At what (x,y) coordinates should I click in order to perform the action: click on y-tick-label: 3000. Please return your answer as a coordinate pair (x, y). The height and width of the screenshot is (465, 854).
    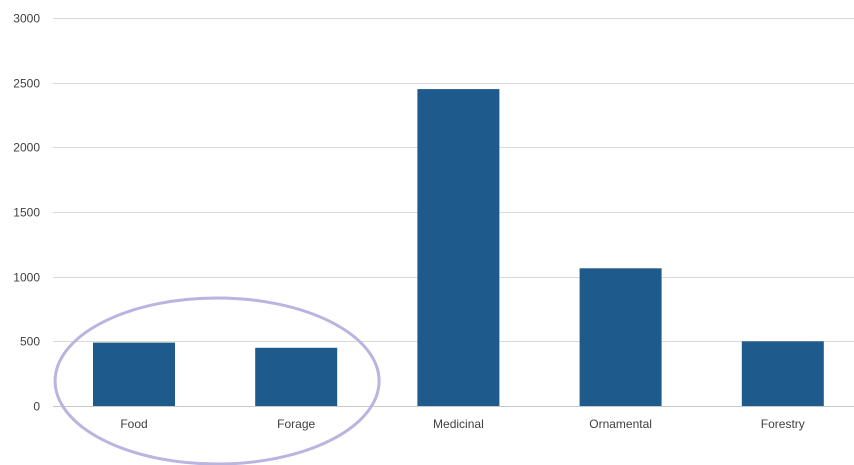
    Looking at the image, I should click on (26, 19).